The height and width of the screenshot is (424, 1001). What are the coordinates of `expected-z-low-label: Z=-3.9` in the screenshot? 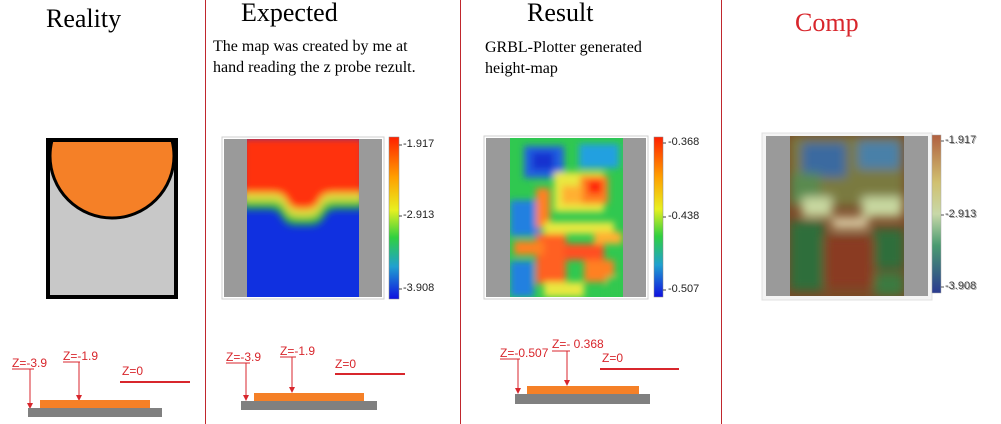 It's located at (244, 357).